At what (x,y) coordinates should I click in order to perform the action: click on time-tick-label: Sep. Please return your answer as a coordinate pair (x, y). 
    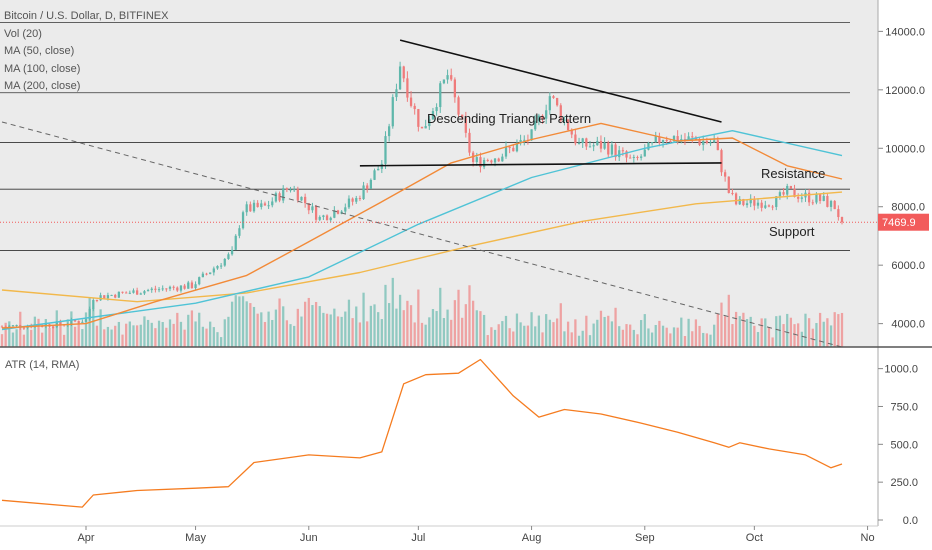
    Looking at the image, I should click on (645, 538).